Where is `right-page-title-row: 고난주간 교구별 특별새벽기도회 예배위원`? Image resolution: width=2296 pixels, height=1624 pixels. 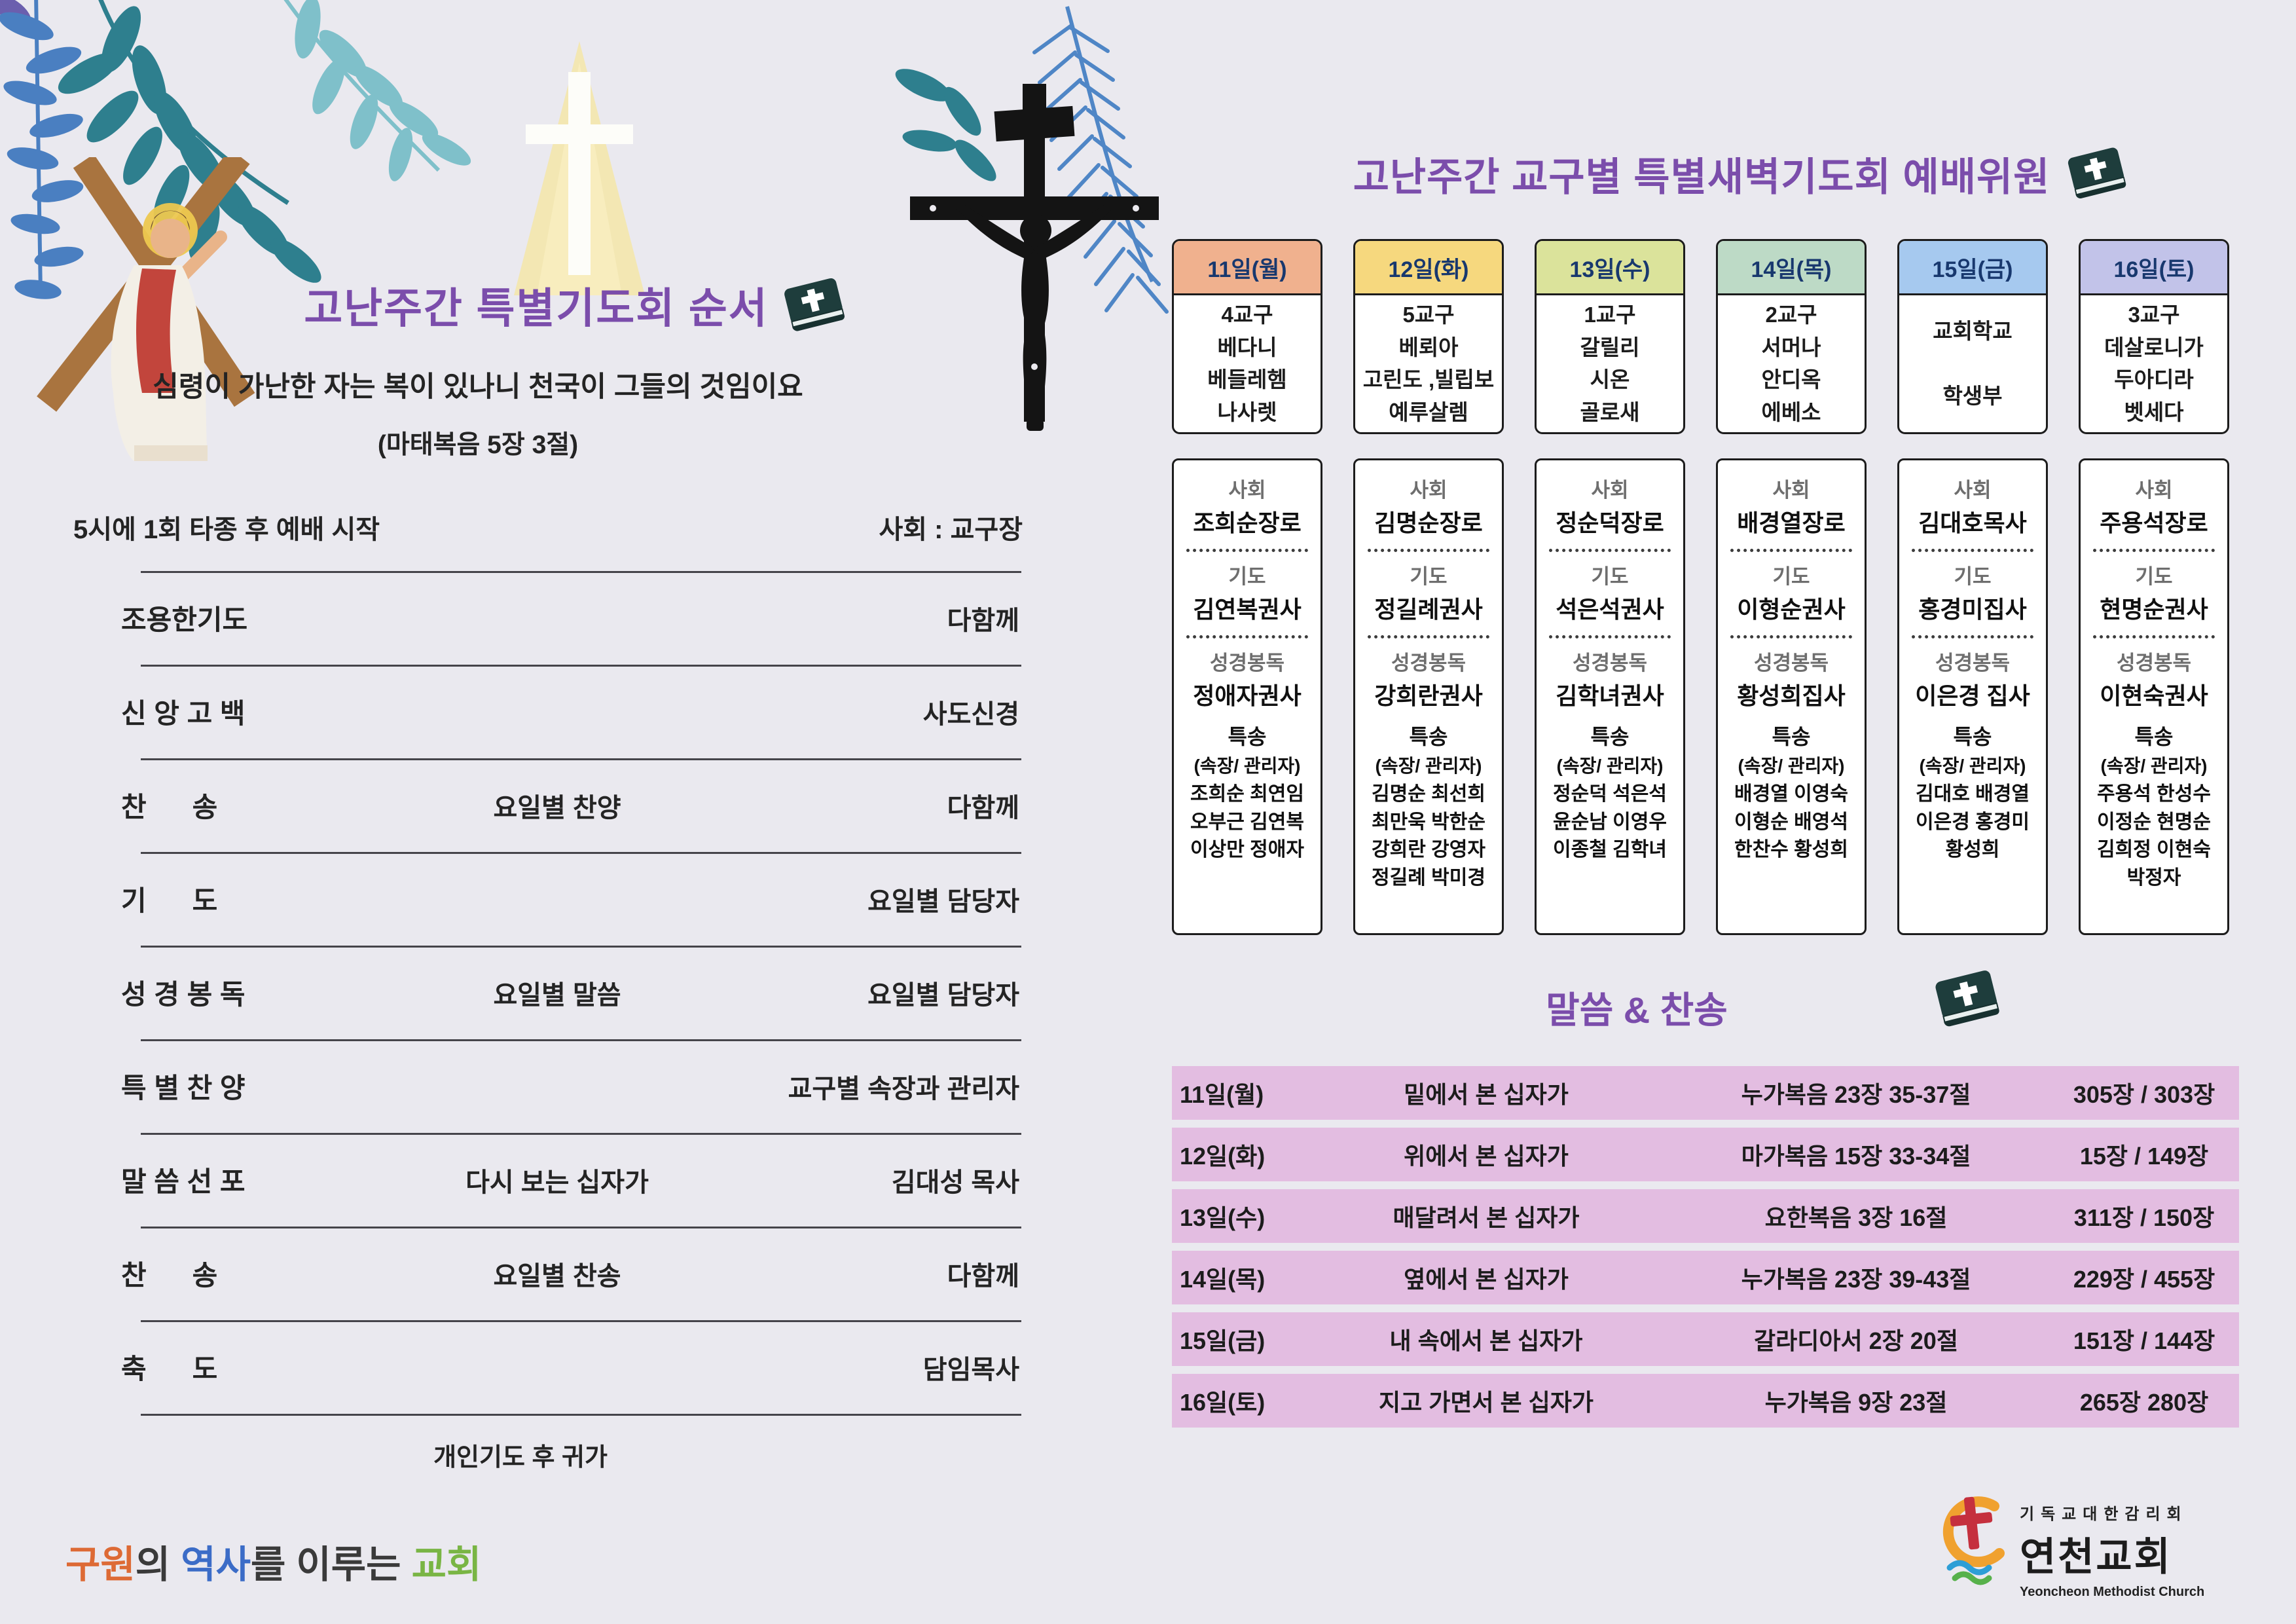
right-page-title-row: 고난주간 교구별 특별새벽기도회 예배위원 is located at coordinates (1741, 174).